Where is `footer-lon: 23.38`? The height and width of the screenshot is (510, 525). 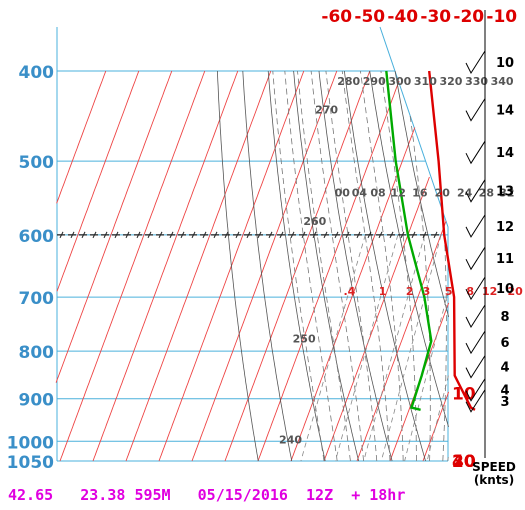 footer-lon: 23.38 is located at coordinates (103, 495).